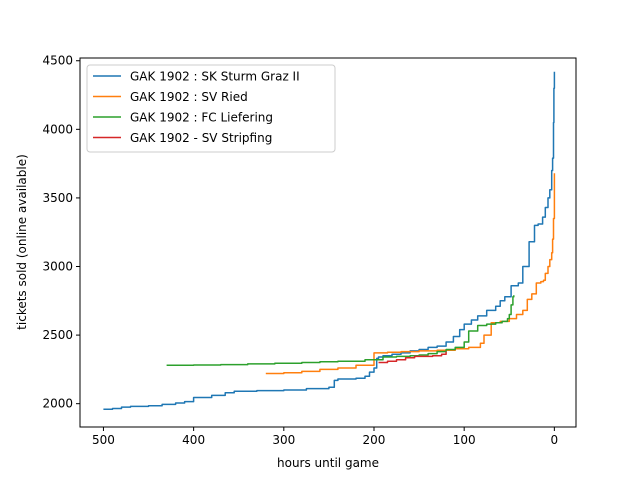 This screenshot has height=480, width=640. What do you see at coordinates (57, 267) in the screenshot?
I see `y-tick-label-2: 3000` at bounding box center [57, 267].